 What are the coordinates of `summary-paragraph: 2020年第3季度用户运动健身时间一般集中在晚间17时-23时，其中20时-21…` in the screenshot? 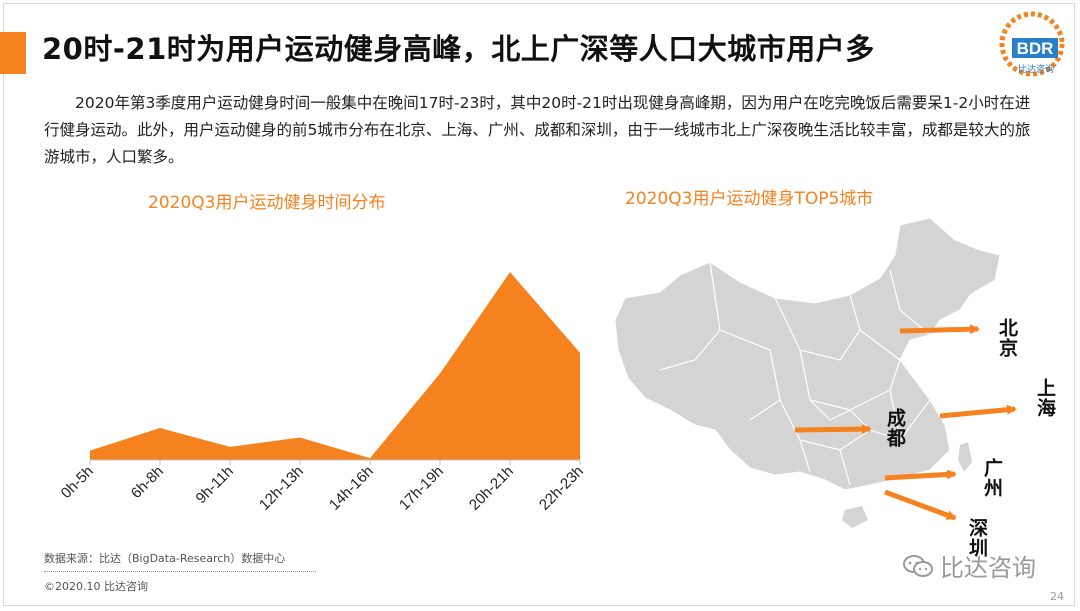 It's located at (537, 130).